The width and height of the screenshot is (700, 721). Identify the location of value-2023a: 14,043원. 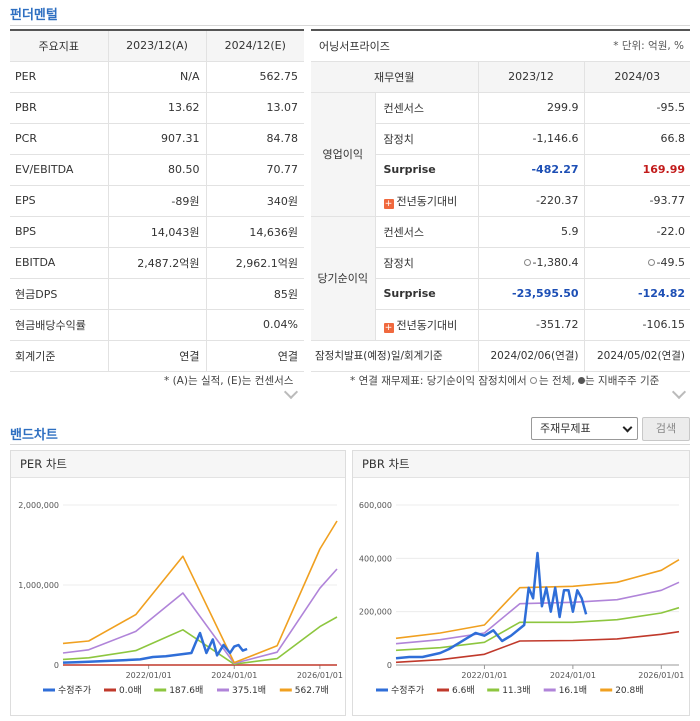
(156, 232).